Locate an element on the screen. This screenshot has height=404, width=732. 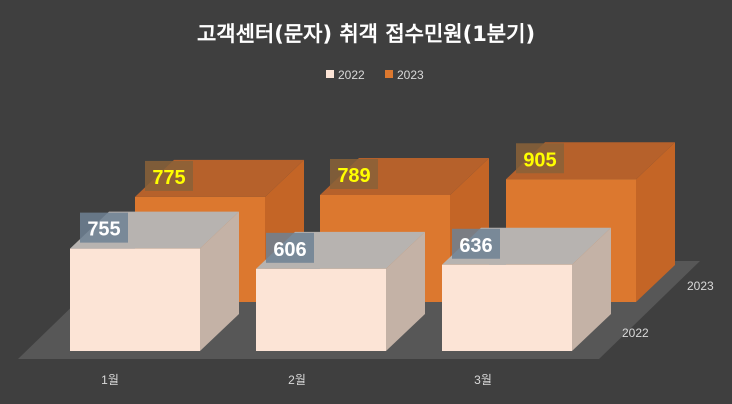
data-label-box-2022-jan is located at coordinates (104, 227).